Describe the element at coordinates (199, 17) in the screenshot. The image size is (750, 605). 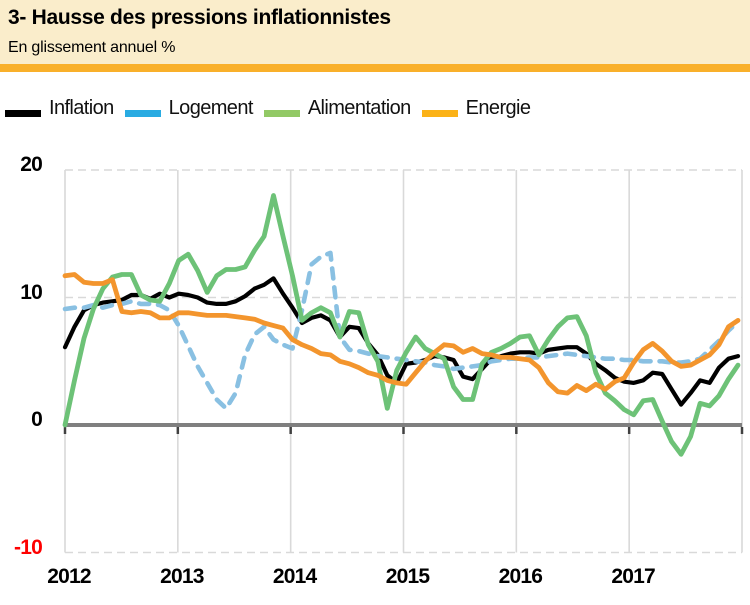
I see `figure-title: 3- Hausse des pressions inflationnistes` at that location.